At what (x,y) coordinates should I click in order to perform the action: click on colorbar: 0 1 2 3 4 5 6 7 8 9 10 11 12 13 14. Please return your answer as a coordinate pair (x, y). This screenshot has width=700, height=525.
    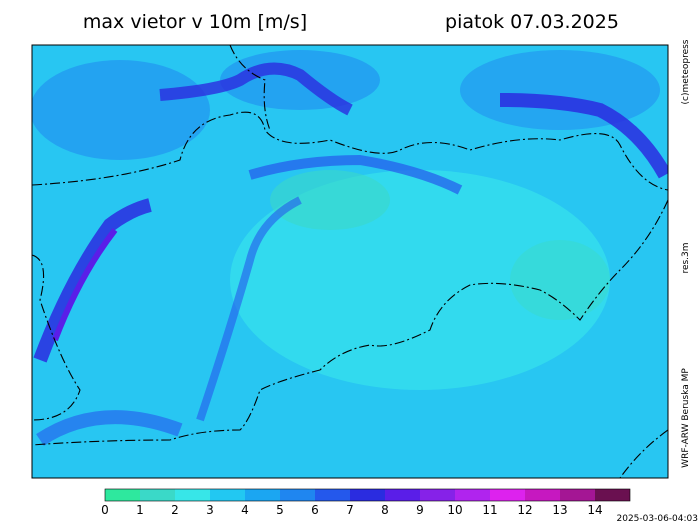
    Looking at the image, I should click on (366, 502).